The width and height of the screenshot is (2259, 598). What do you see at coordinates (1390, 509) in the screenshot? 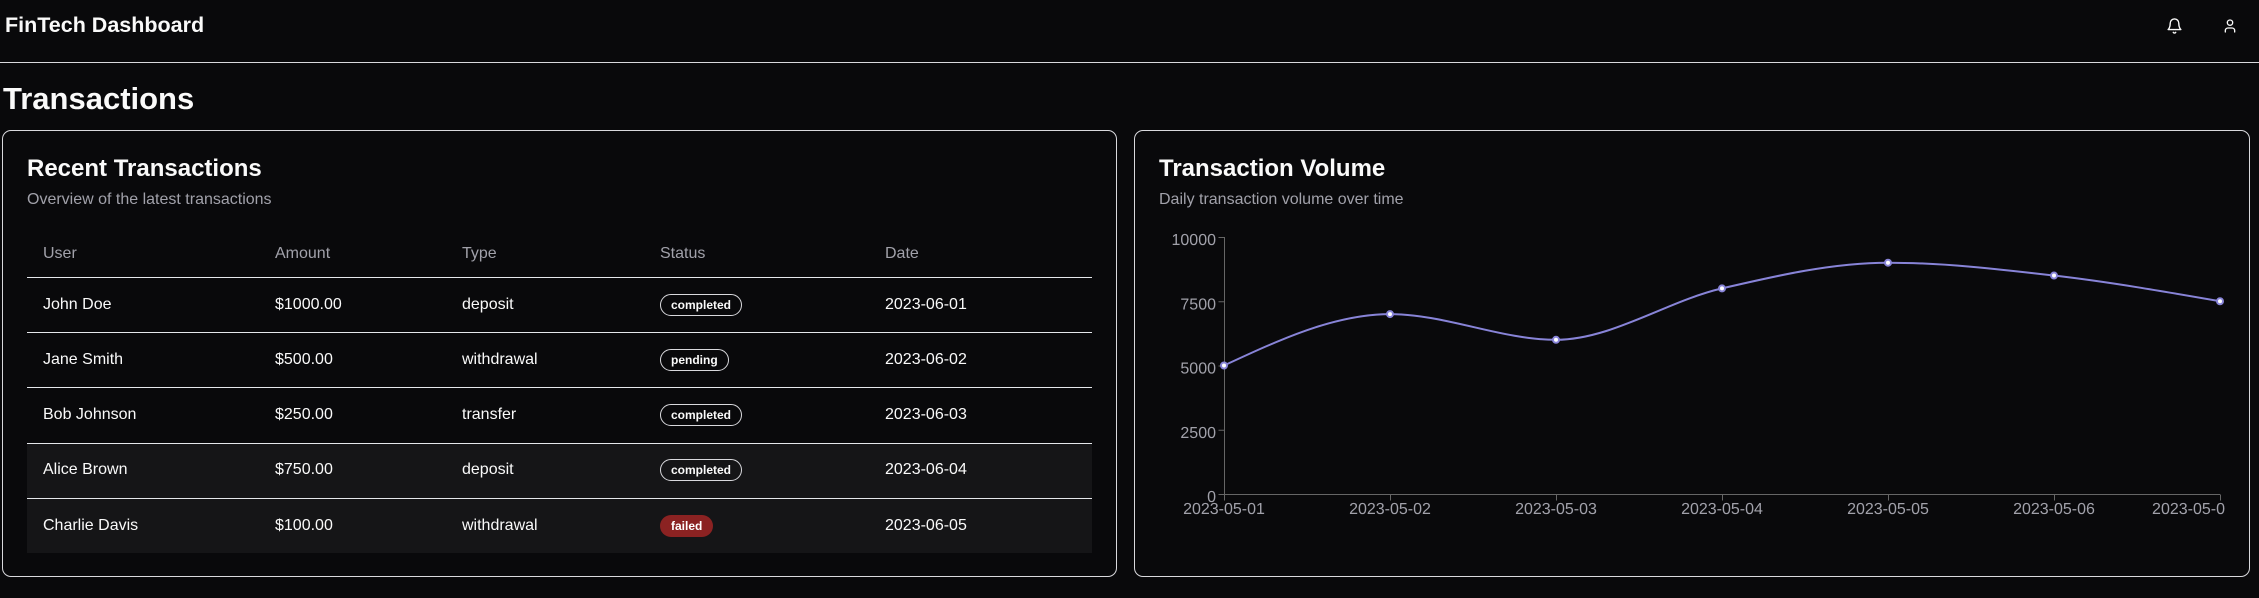
I see `svg-text: 2023-05-02` at bounding box center [1390, 509].